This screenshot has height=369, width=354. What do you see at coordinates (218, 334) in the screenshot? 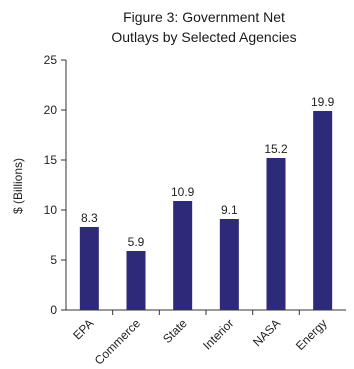
I see `x-tick-label-interior: Interior` at bounding box center [218, 334].